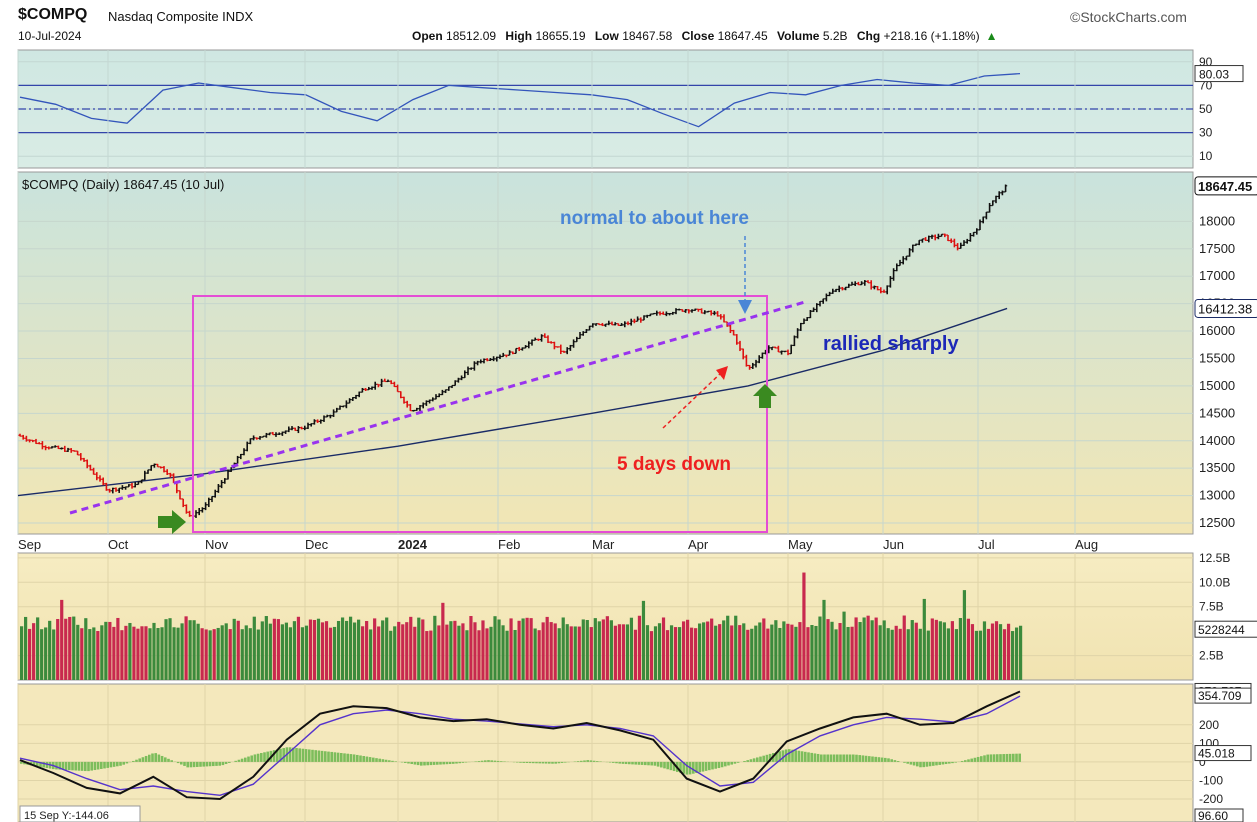  What do you see at coordinates (519, 36) in the screenshot?
I see `high-label: High` at bounding box center [519, 36].